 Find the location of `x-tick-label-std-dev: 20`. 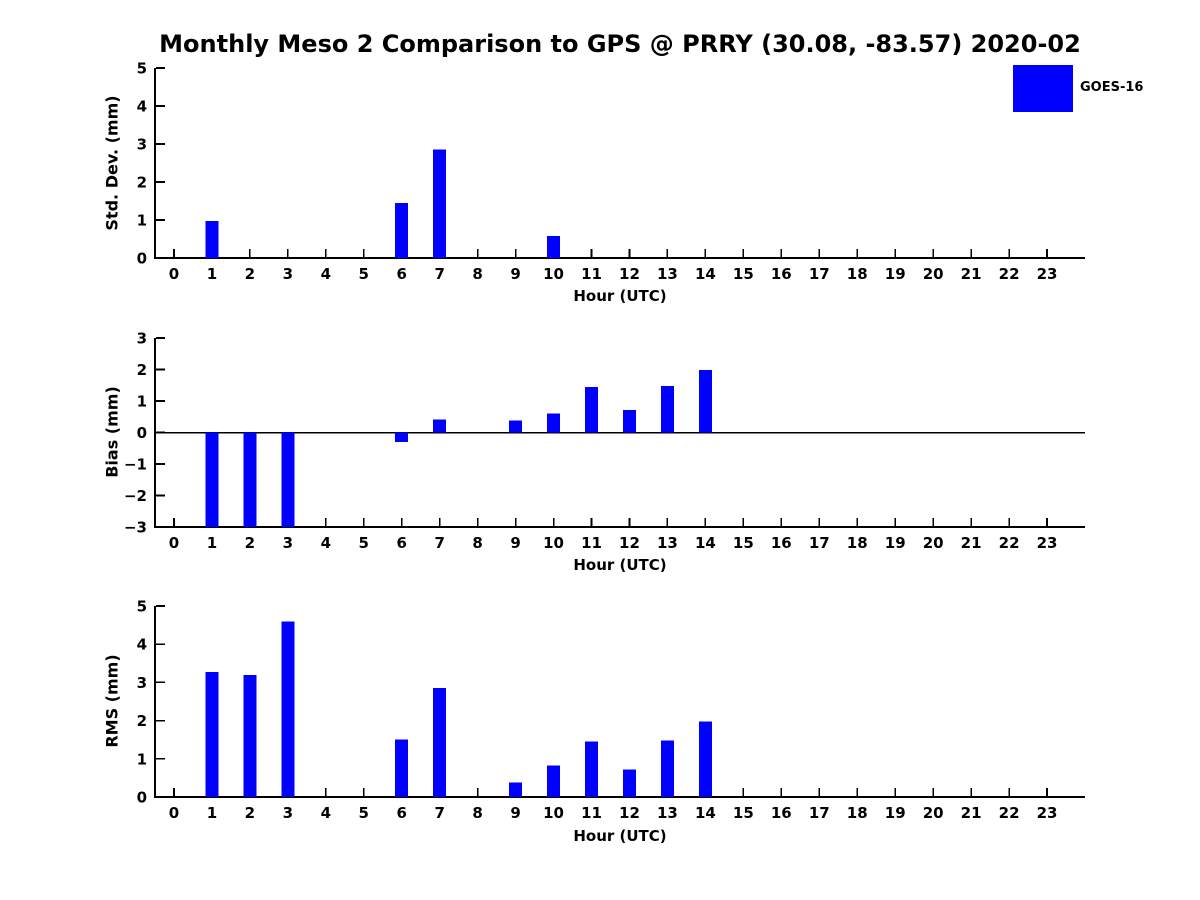

x-tick-label-std-dev: 20 is located at coordinates (933, 274).